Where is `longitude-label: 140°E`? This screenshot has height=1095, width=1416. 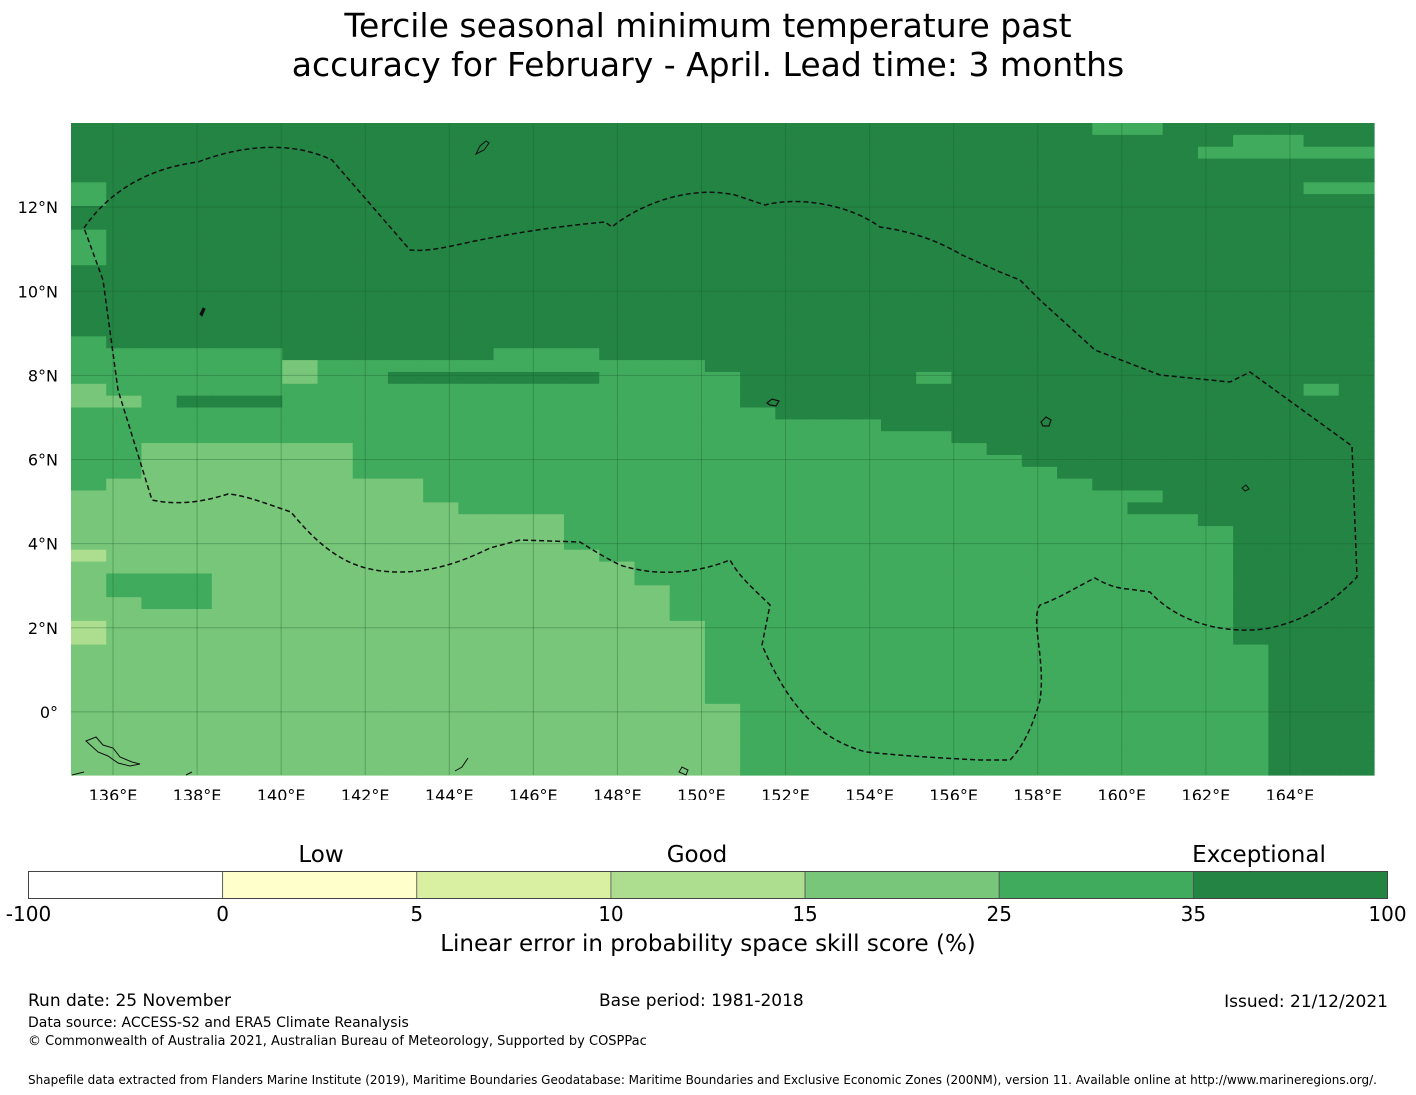
longitude-label: 140°E is located at coordinates (281, 793).